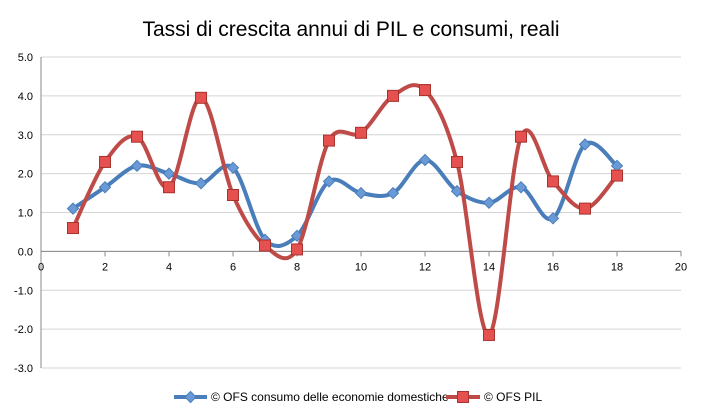  What do you see at coordinates (330, 397) in the screenshot?
I see `legend-label: © OFS consumo delle economie domestiche` at bounding box center [330, 397].